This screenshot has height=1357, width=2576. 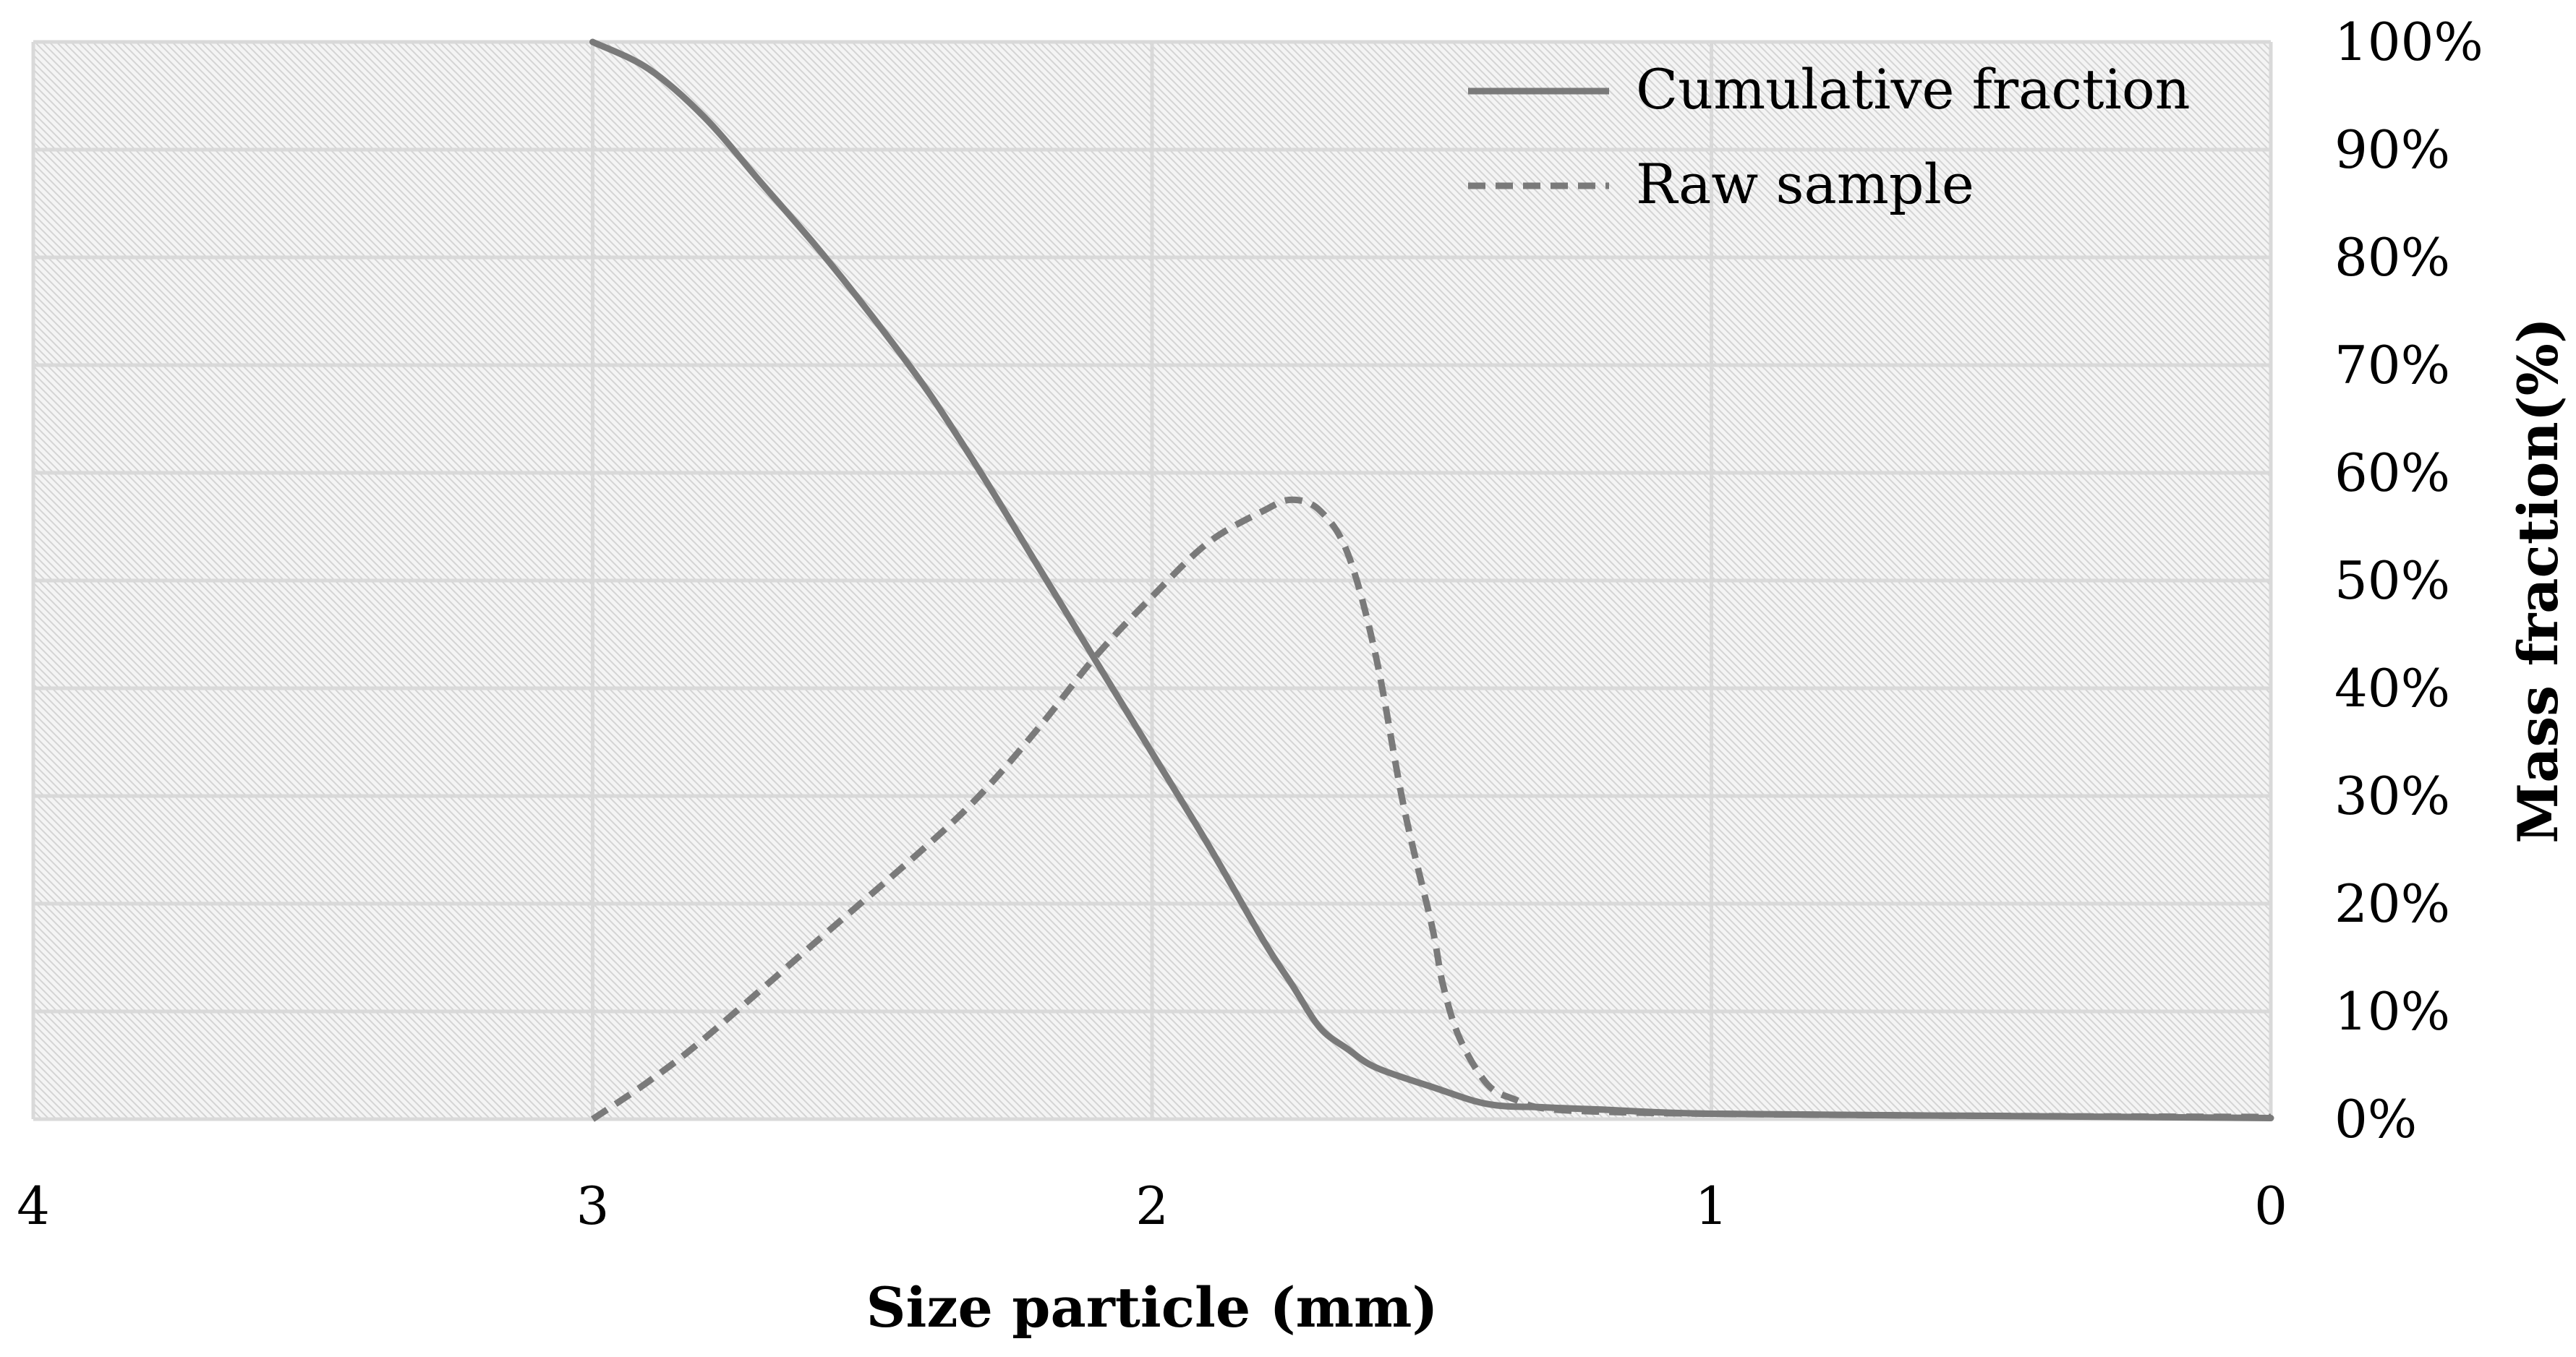 I want to click on y-tick-label: 80%, so click(x=2392, y=257).